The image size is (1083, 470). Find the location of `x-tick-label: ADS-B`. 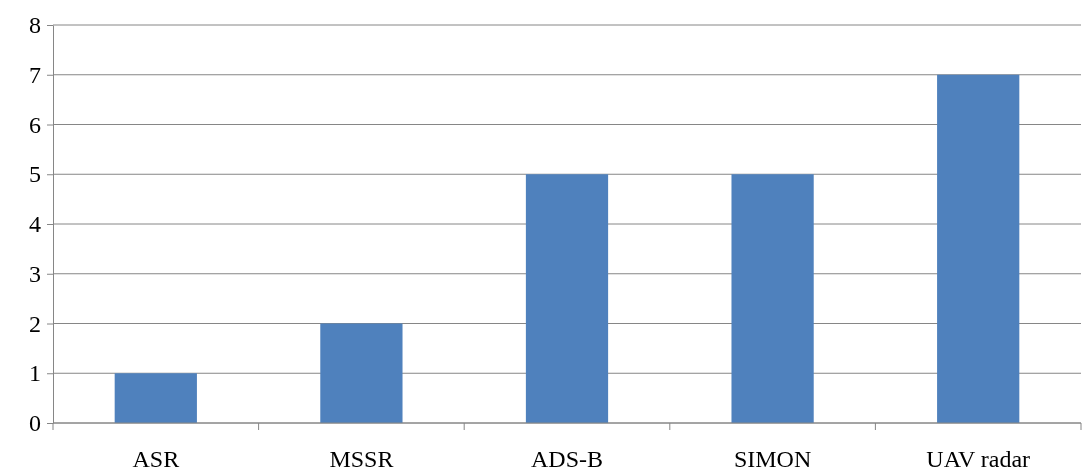

x-tick-label: ADS-B is located at coordinates (567, 458).